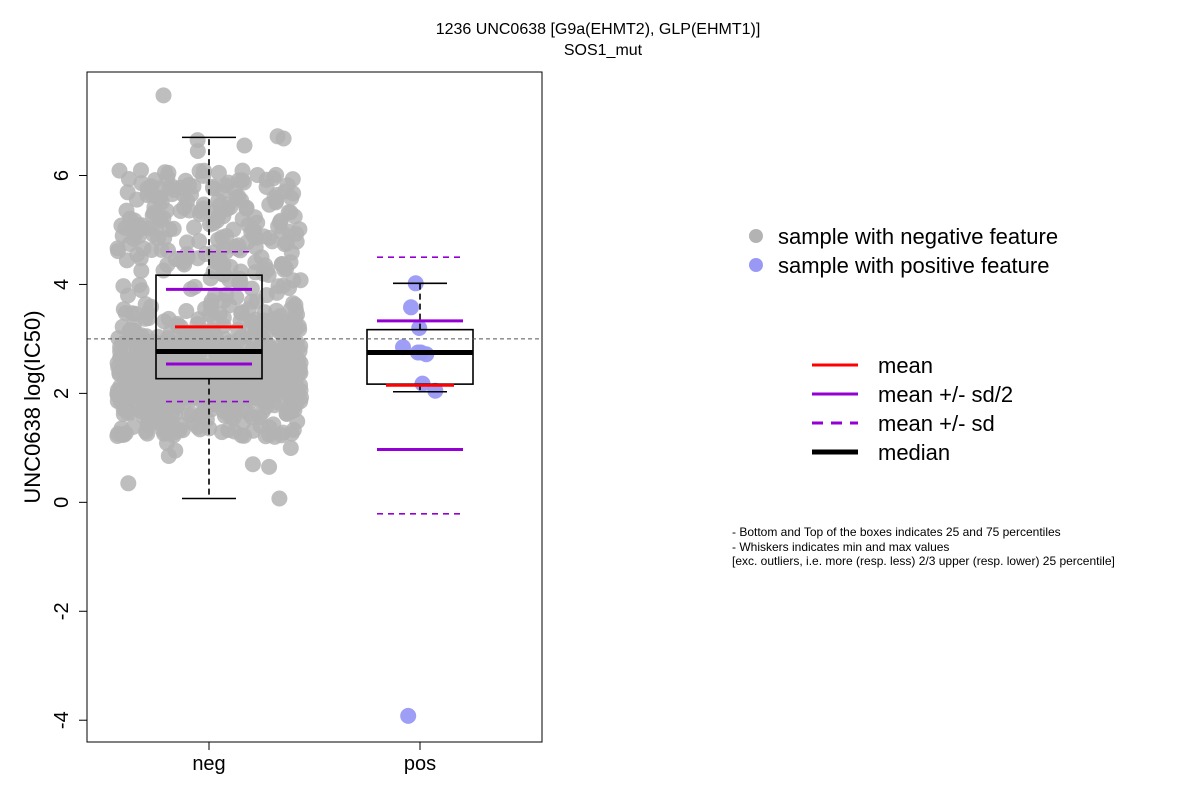 Image resolution: width=1200 pixels, height=800 pixels. What do you see at coordinates (598, 29) in the screenshot?
I see `chart-title: 1236 UNC0638 [G9a(EHMT2), GLP(EHMT1)]` at bounding box center [598, 29].